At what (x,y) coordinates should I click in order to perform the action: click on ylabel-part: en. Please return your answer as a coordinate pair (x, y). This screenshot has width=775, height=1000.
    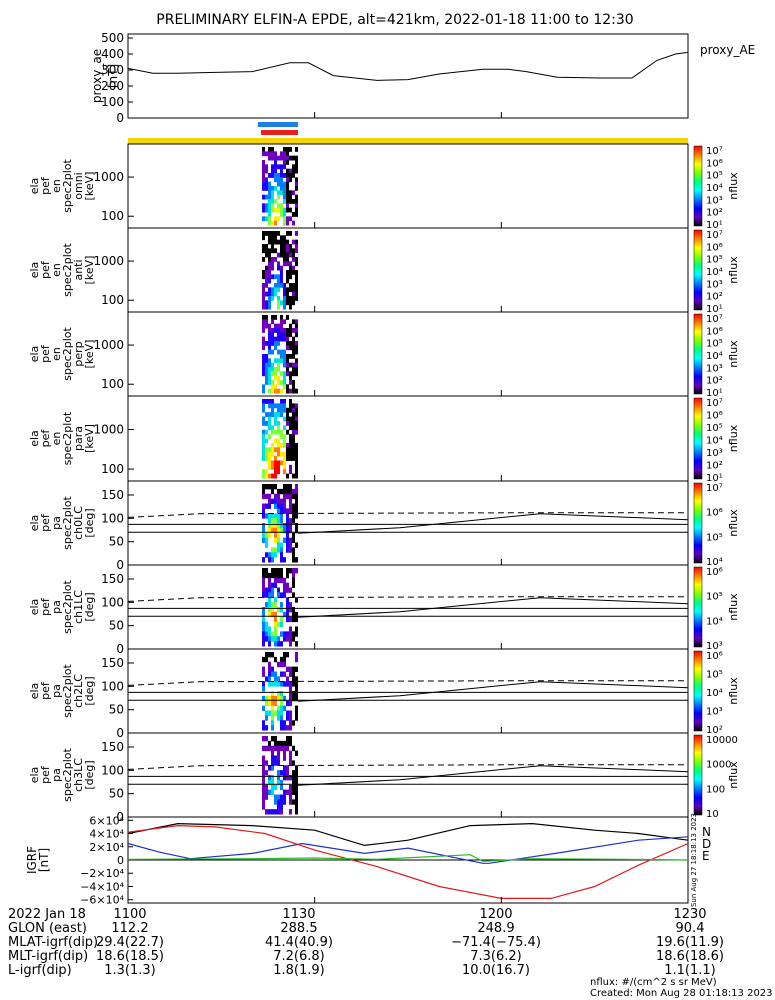
    Looking at the image, I should click on (56, 439).